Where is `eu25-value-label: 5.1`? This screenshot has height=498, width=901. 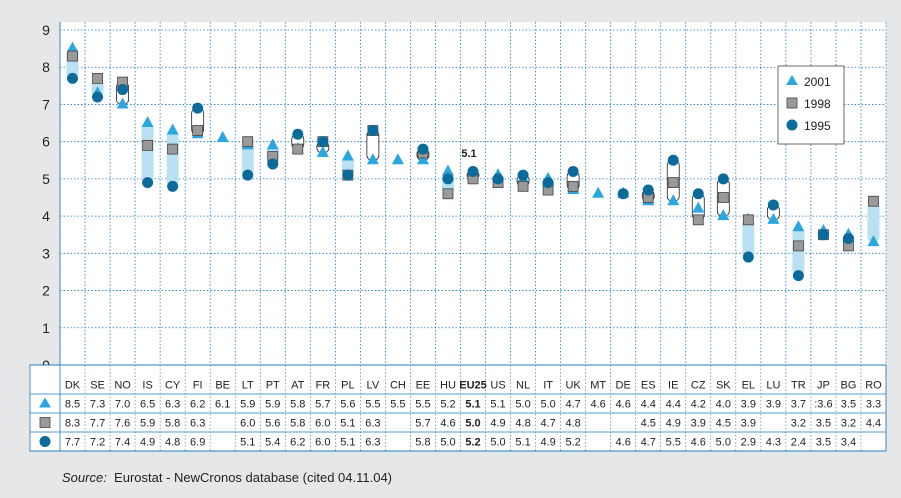 eu25-value-label: 5.1 is located at coordinates (468, 154).